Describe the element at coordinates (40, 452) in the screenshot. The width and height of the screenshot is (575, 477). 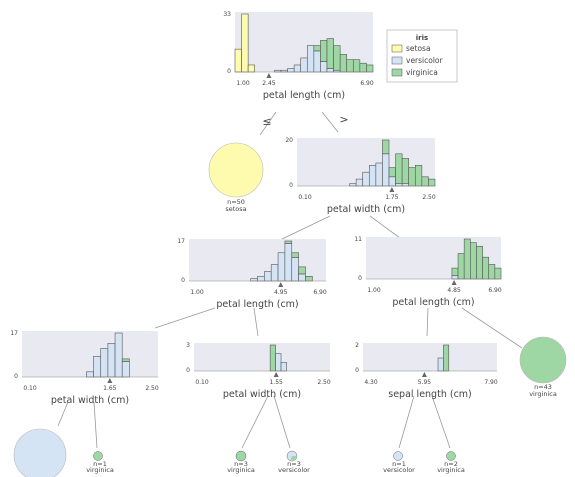
I see `leaf-versicolor-large-circle` at that location.